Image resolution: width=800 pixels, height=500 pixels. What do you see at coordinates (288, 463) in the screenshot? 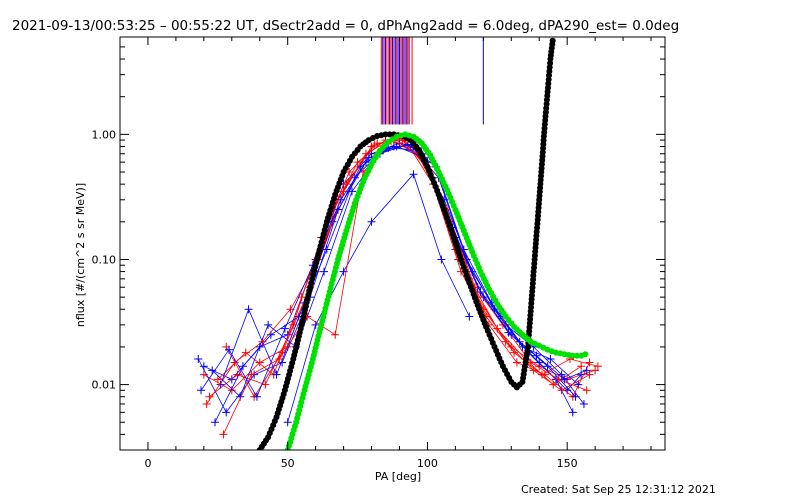
I see `x-tick-label: 50` at bounding box center [288, 463].